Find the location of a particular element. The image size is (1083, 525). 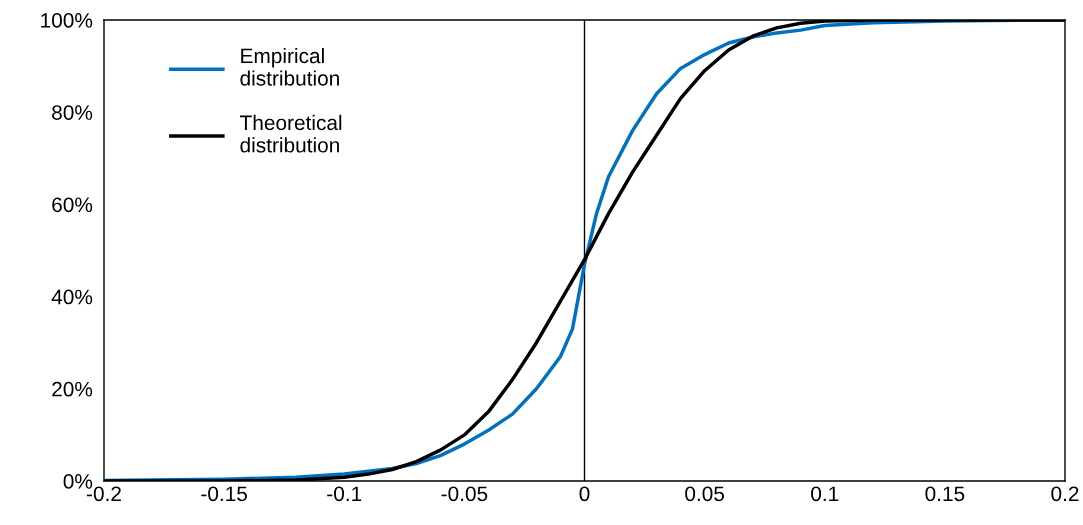

x-tick-label: 0.05 is located at coordinates (705, 494).